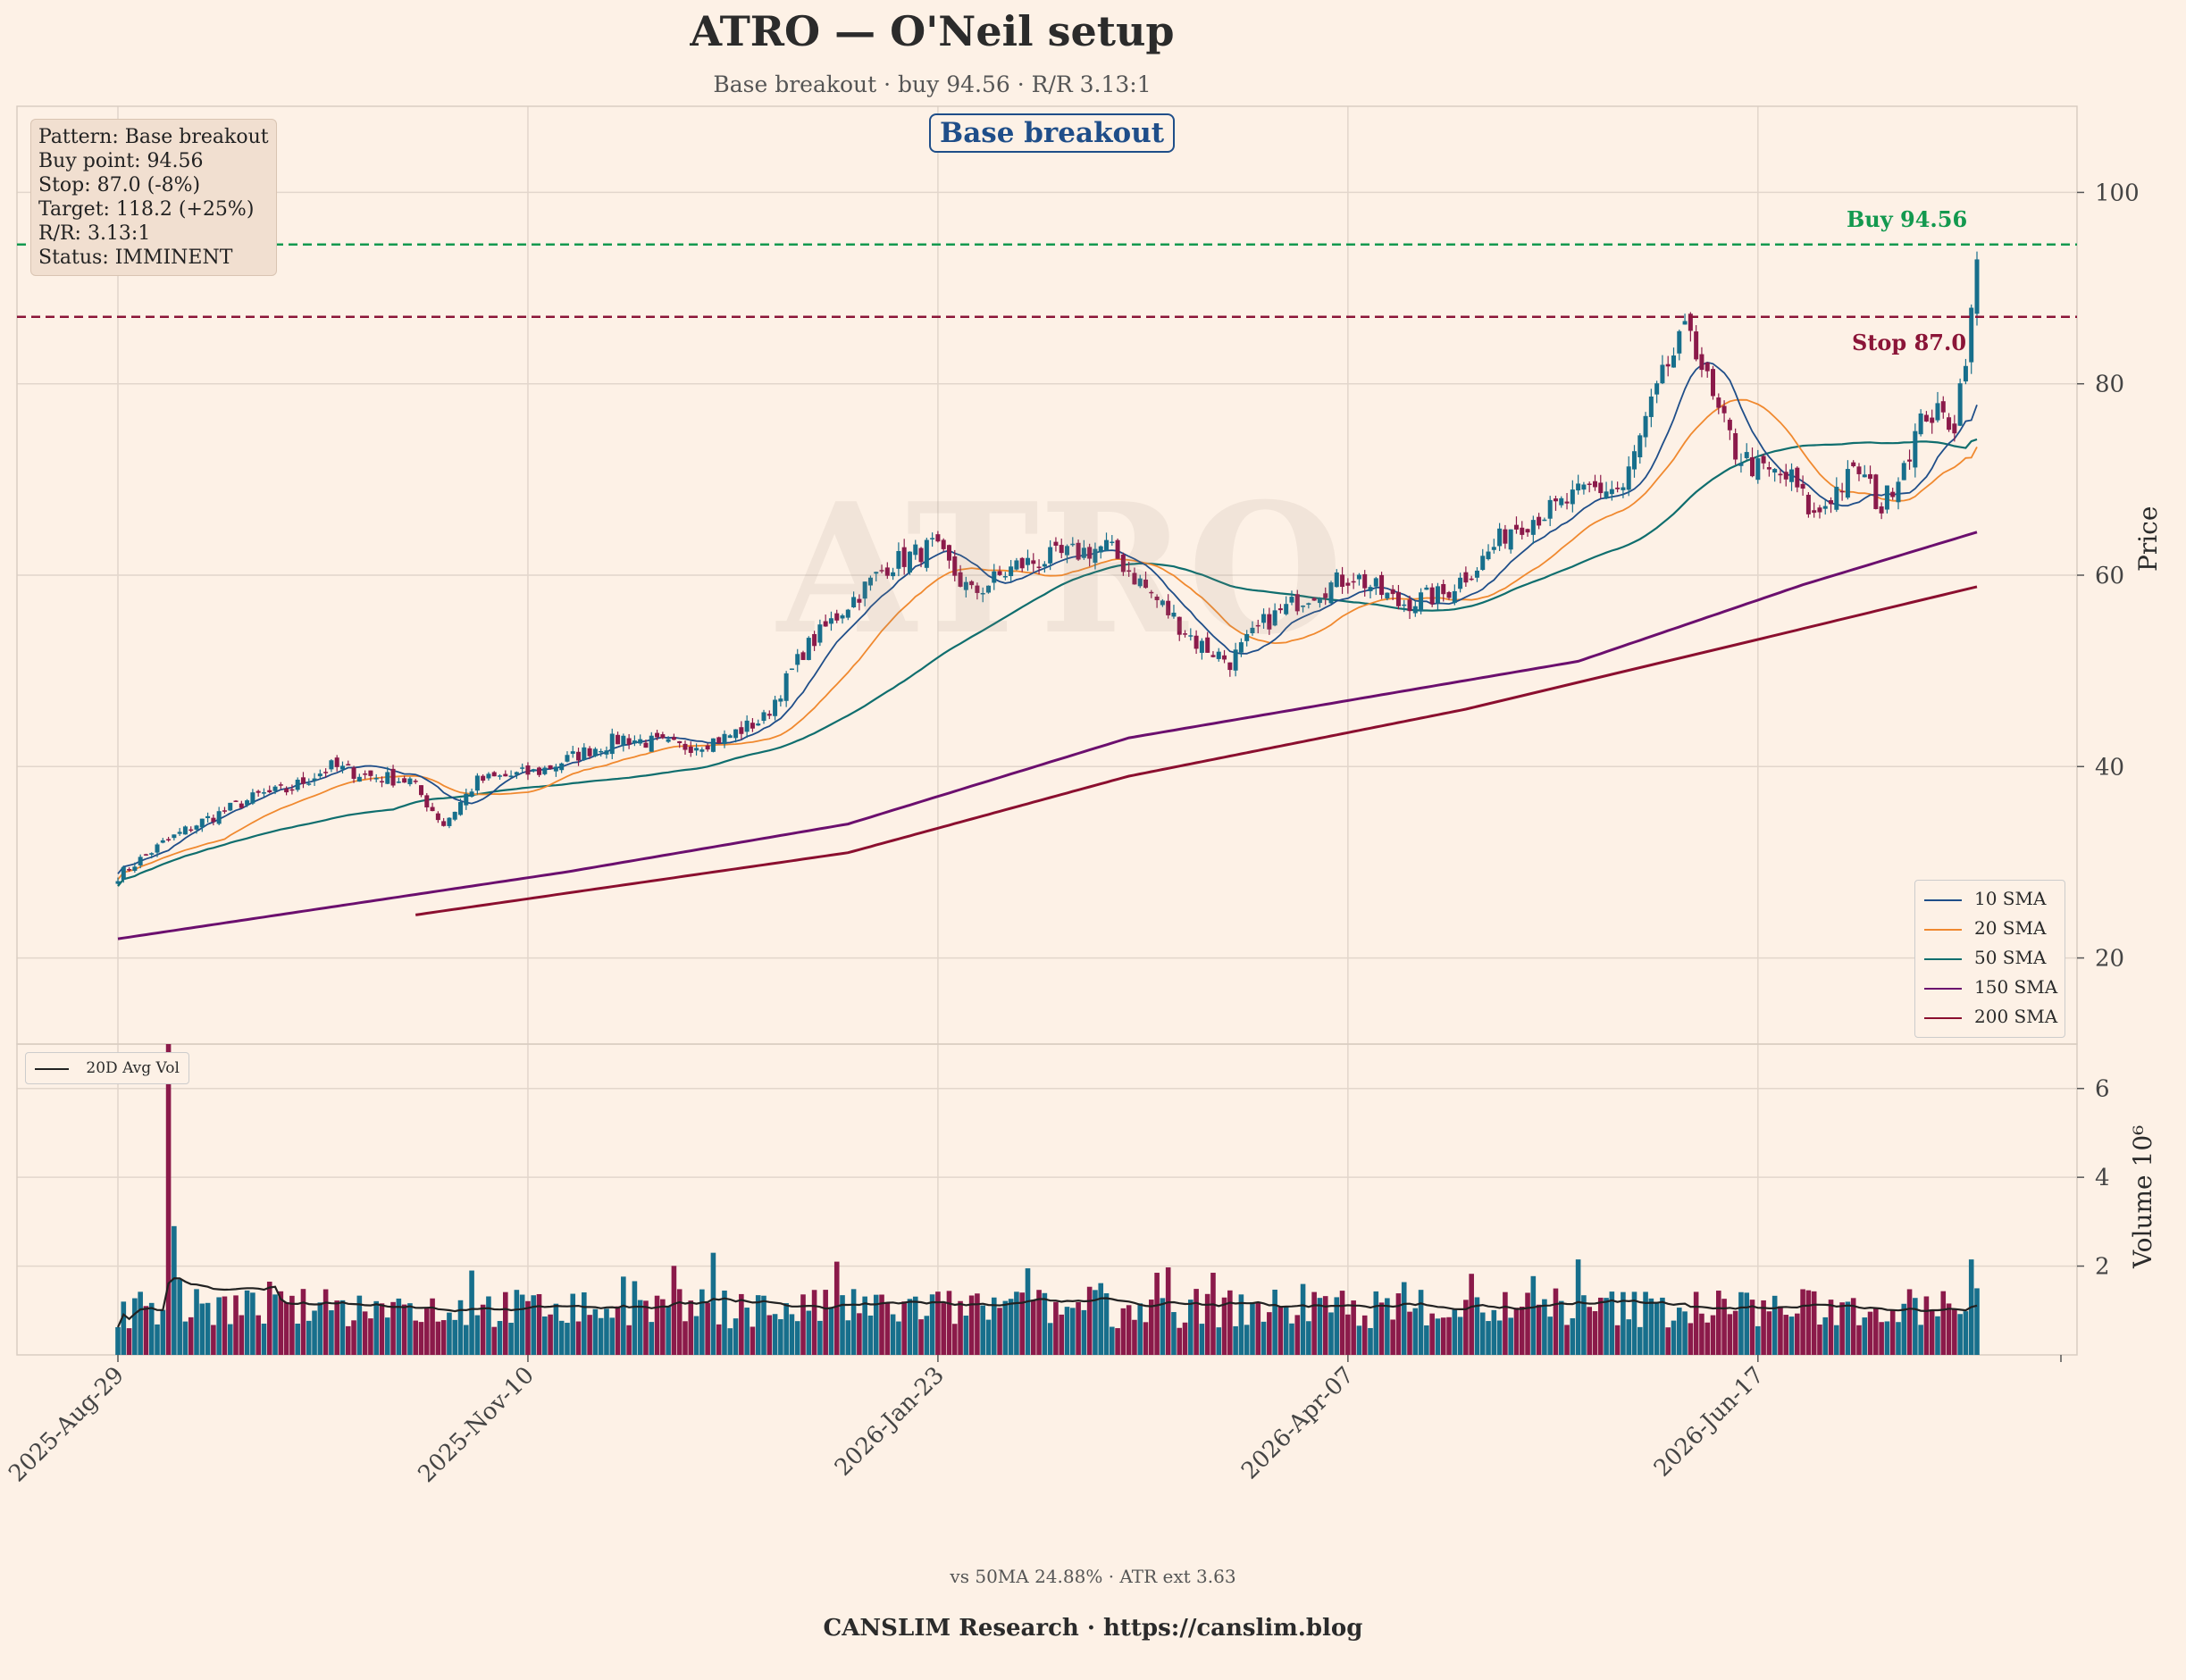 The width and height of the screenshot is (2186, 1680). Describe the element at coordinates (119, 185) in the screenshot. I see `info-stop: Stop: 87.0 (-8%)` at that location.